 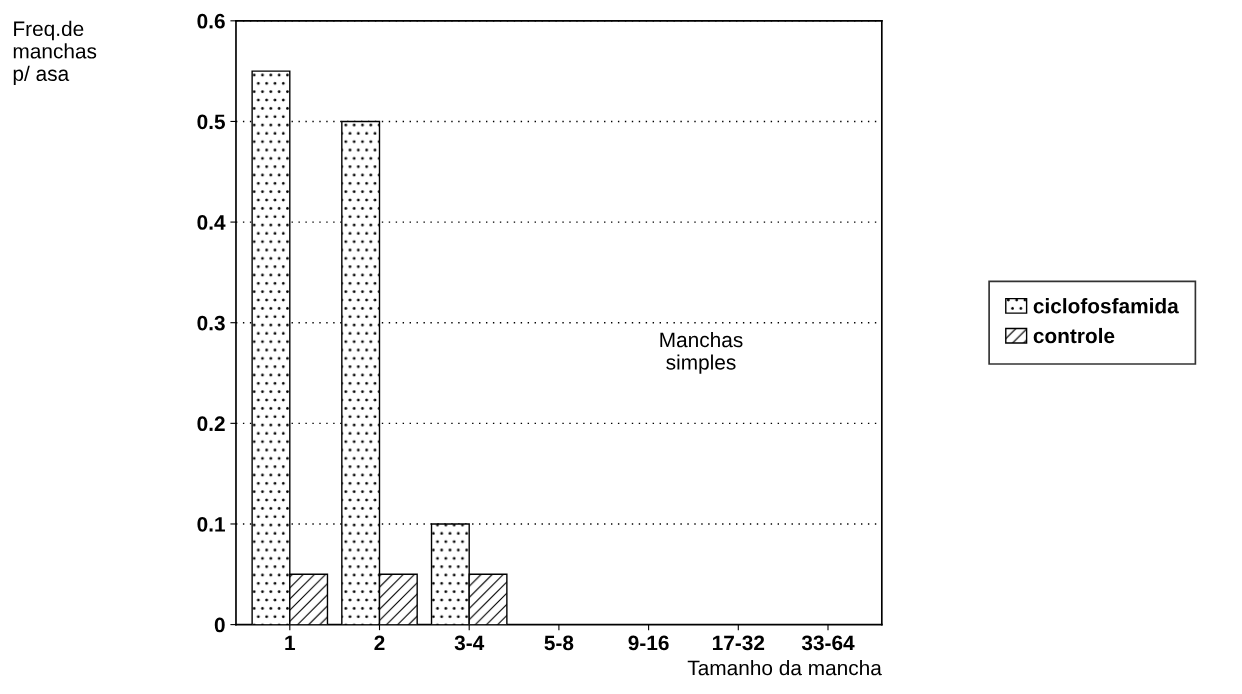 I want to click on x-axis-title: Tamanho da mancha, so click(x=784, y=667).